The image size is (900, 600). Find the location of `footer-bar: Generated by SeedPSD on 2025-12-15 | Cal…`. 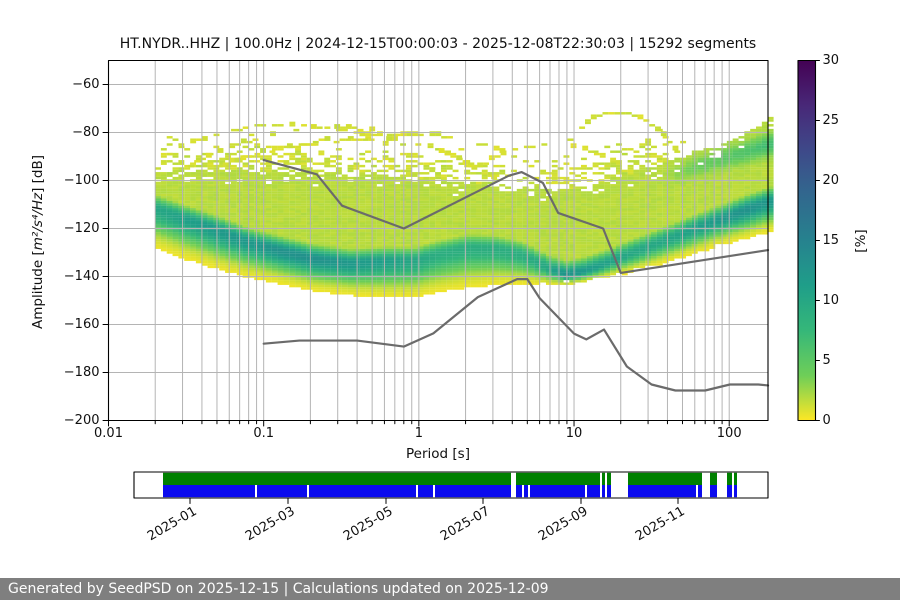

footer-bar: Generated by SeedPSD on 2025-12-15 | Cal… is located at coordinates (450, 589).